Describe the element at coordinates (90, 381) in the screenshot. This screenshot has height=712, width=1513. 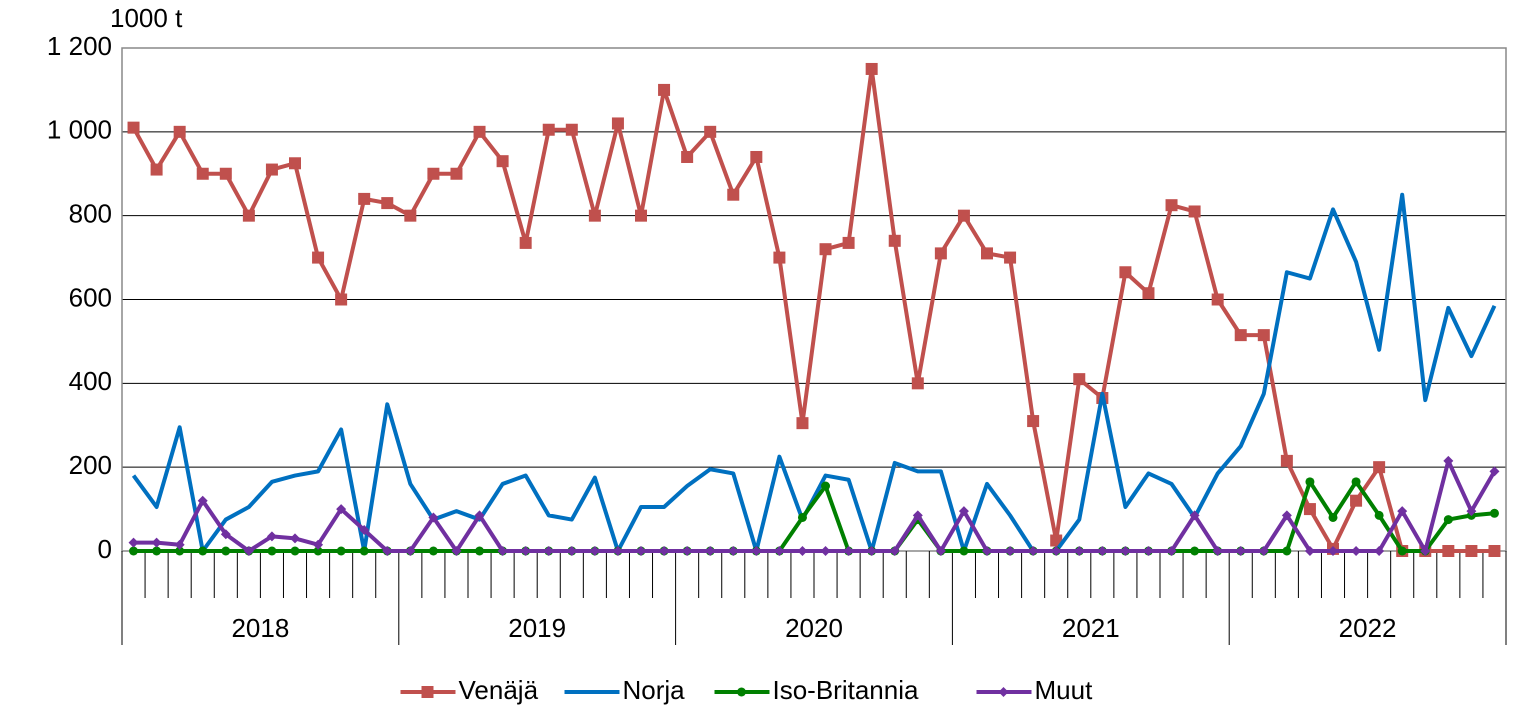
I see `y-tick-label: 400` at that location.